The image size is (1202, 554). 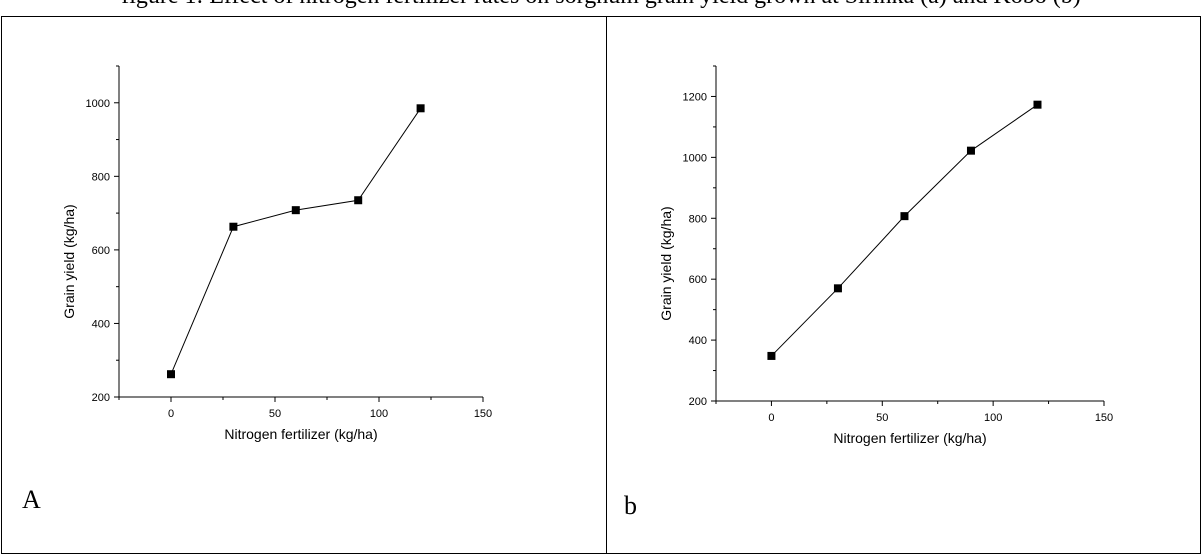 What do you see at coordinates (31, 499) in the screenshot?
I see `panel-label-a: A` at bounding box center [31, 499].